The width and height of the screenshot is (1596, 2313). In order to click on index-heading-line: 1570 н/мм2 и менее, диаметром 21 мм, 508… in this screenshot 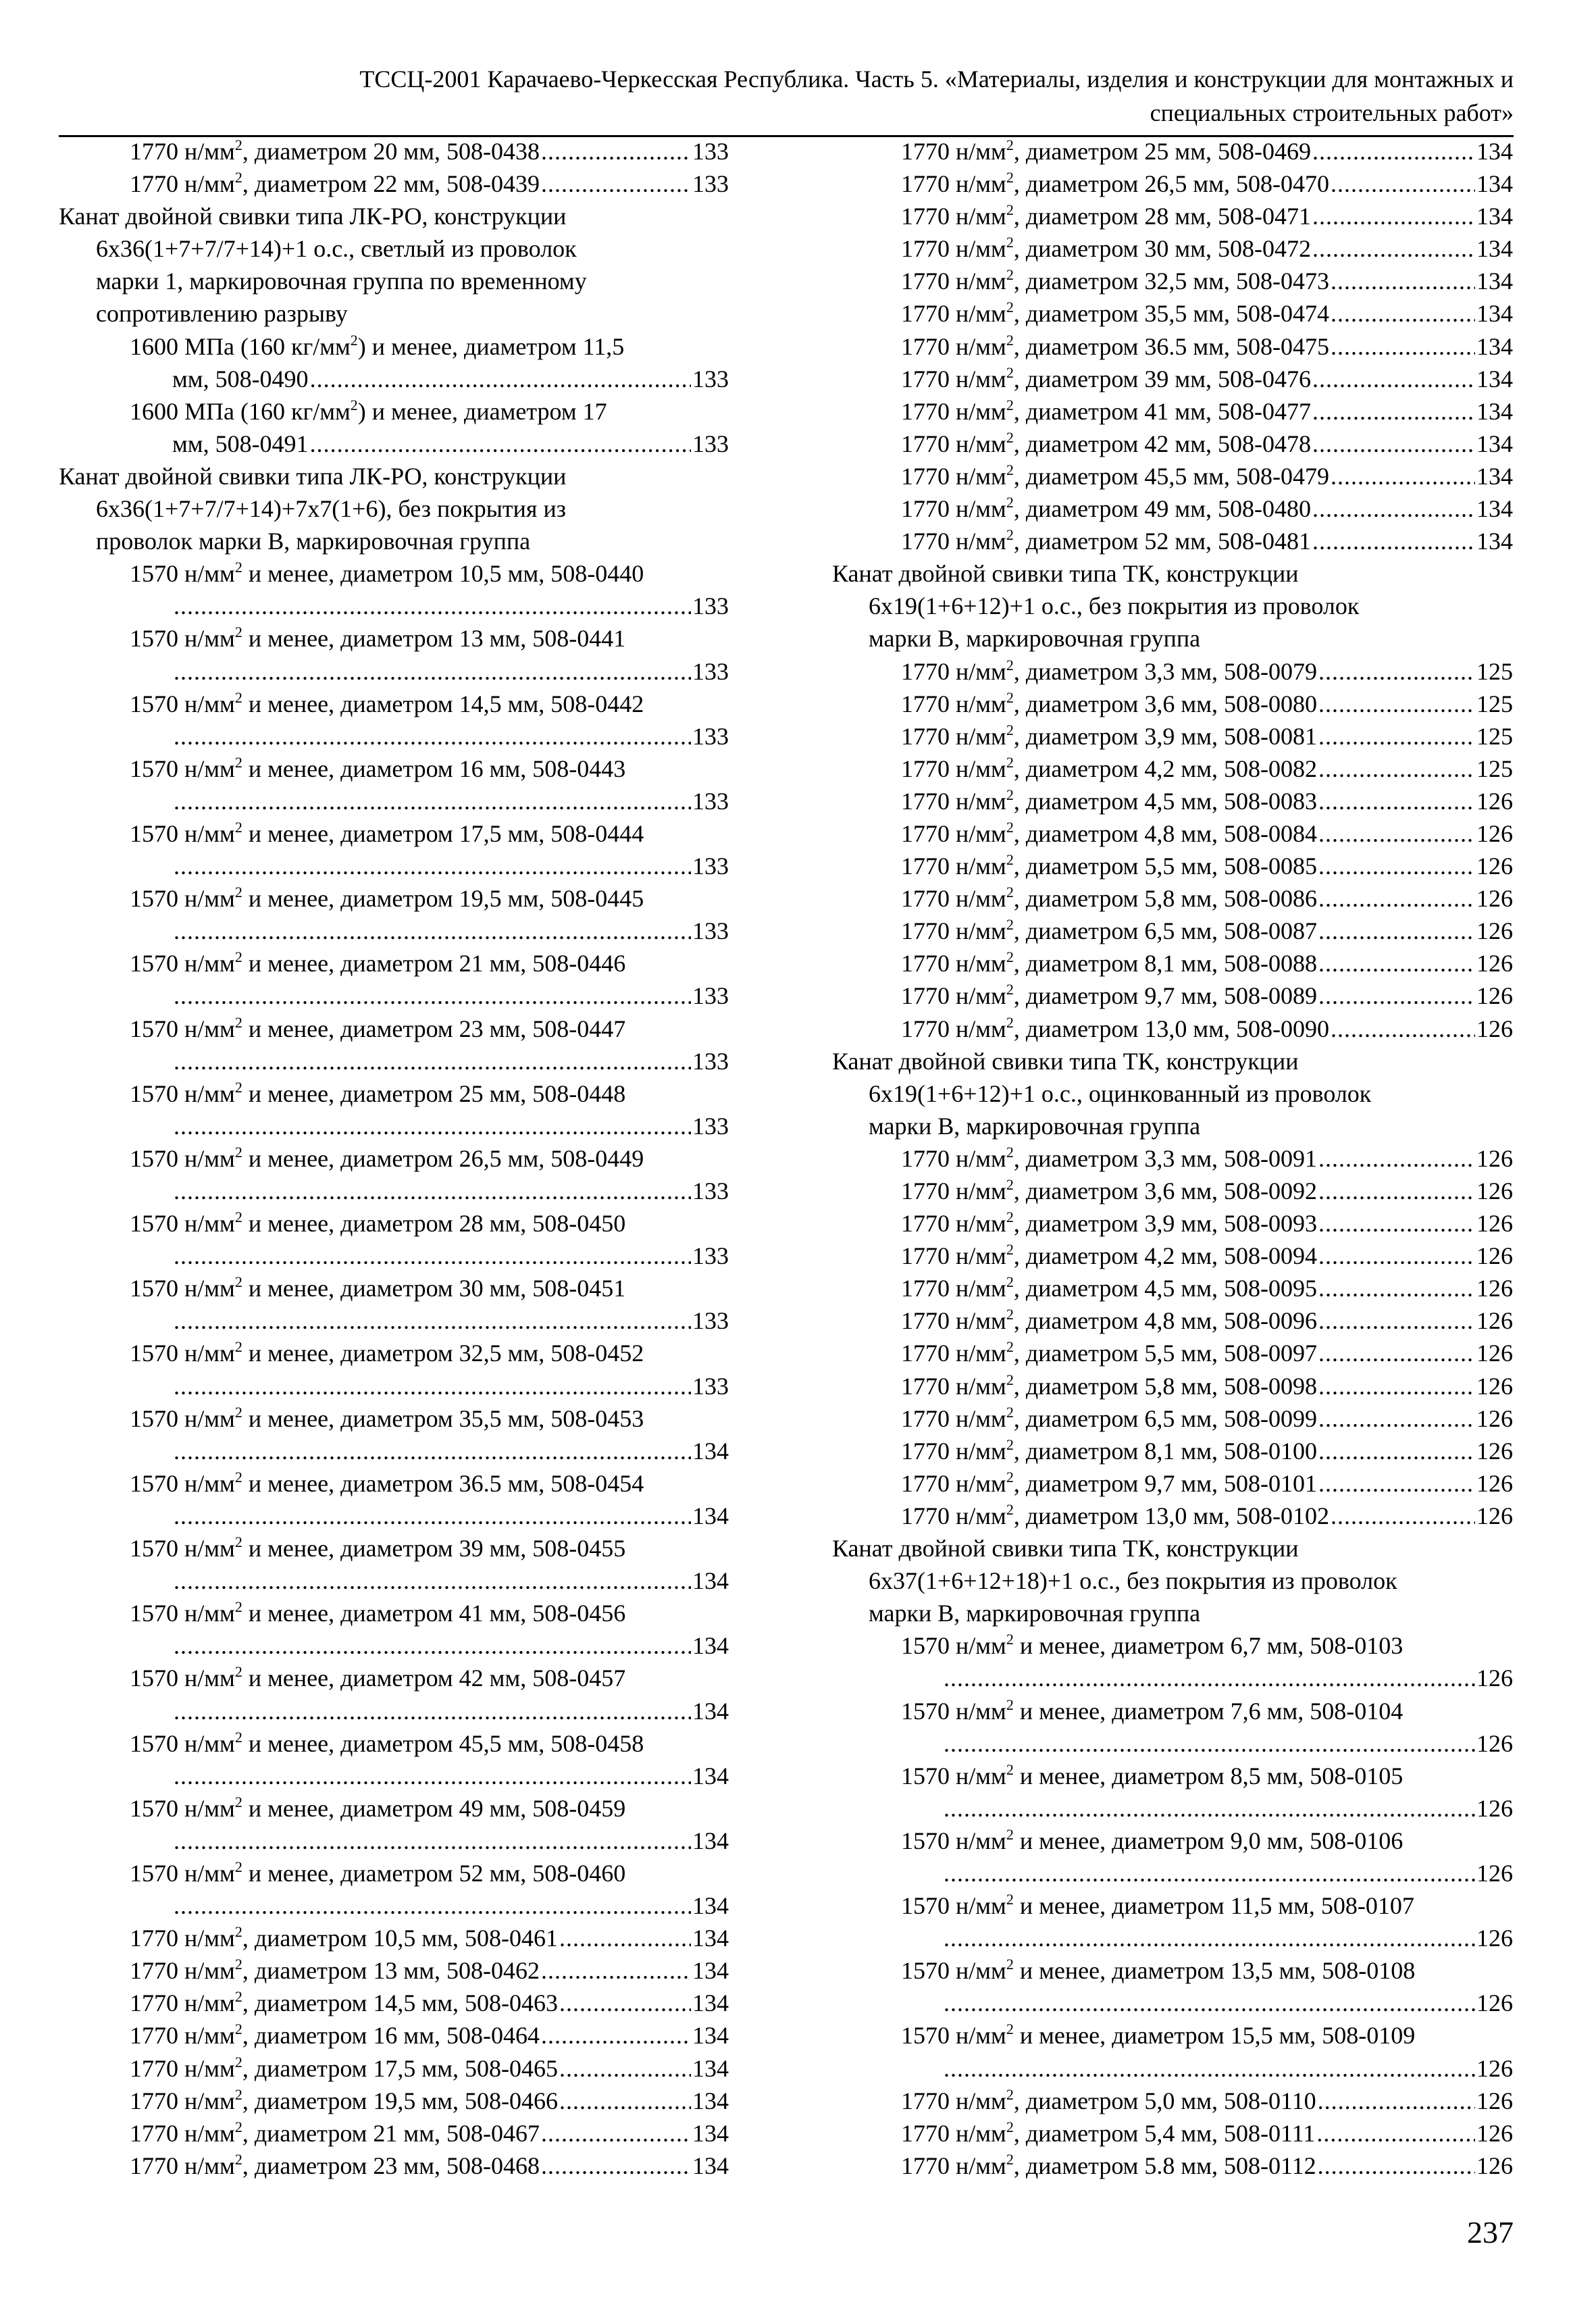, I will do `click(394, 963)`.